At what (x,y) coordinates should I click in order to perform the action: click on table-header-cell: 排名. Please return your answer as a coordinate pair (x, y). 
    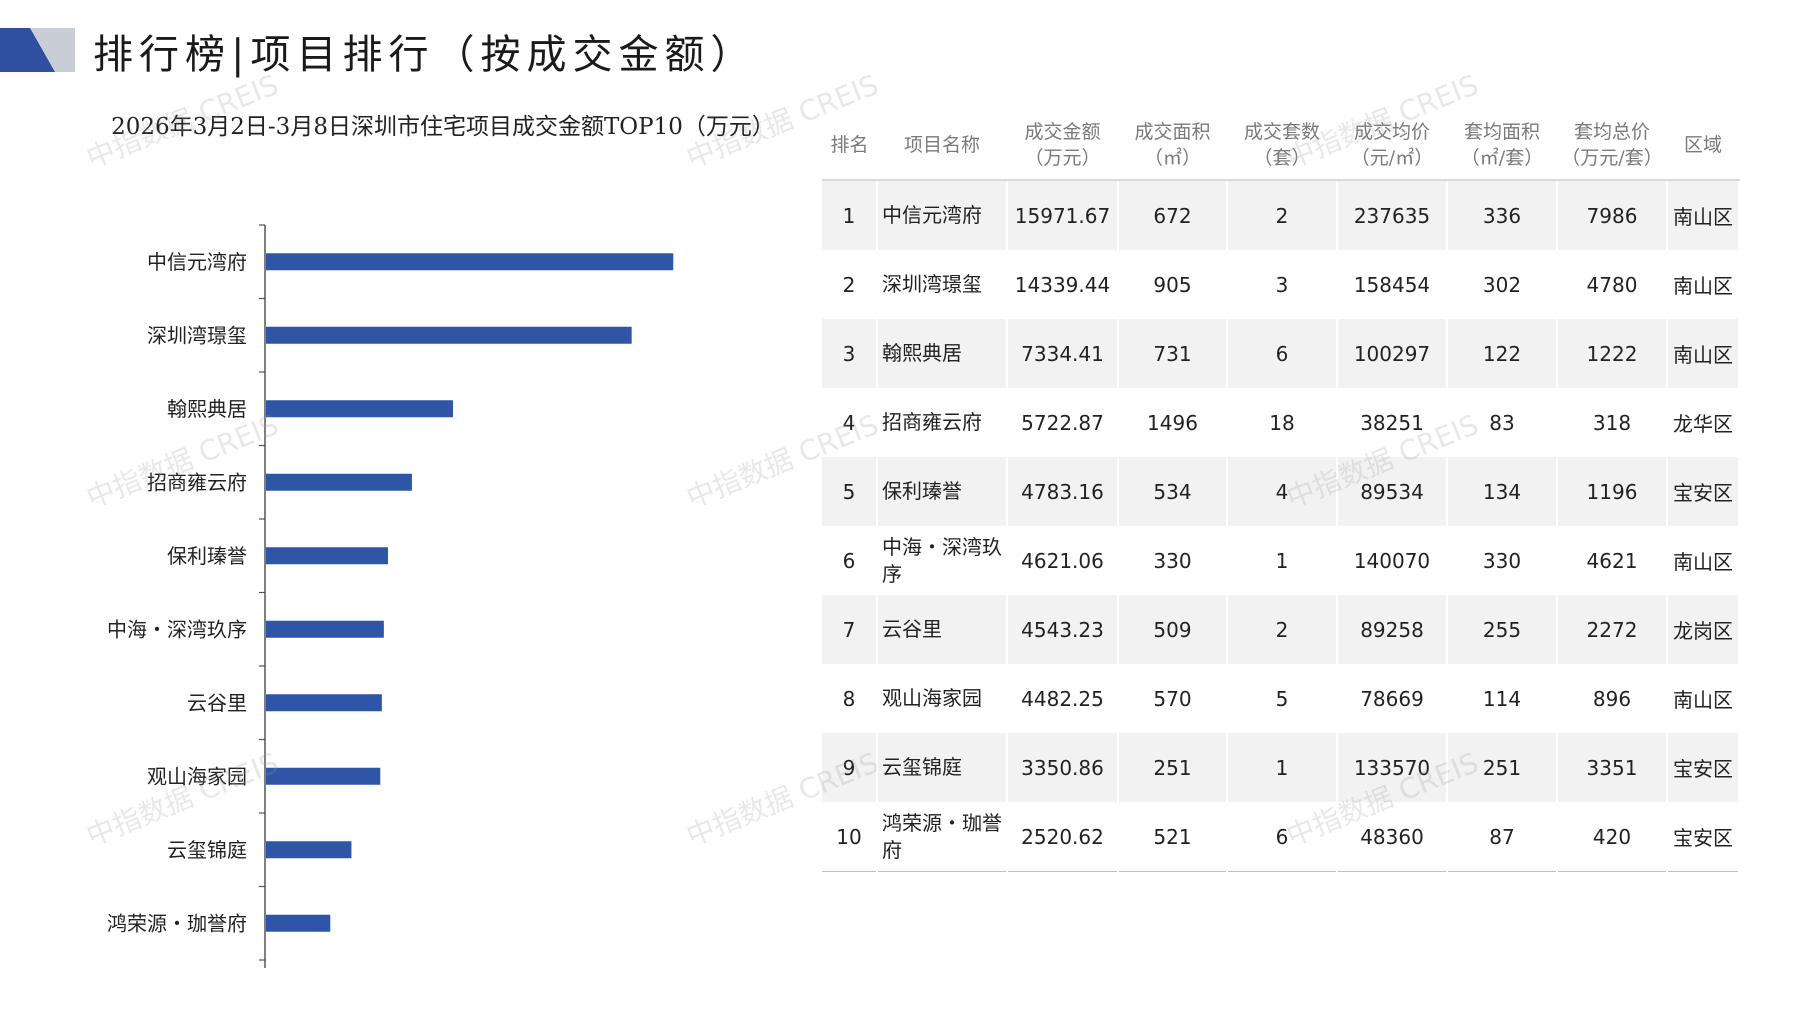
    Looking at the image, I should click on (849, 146).